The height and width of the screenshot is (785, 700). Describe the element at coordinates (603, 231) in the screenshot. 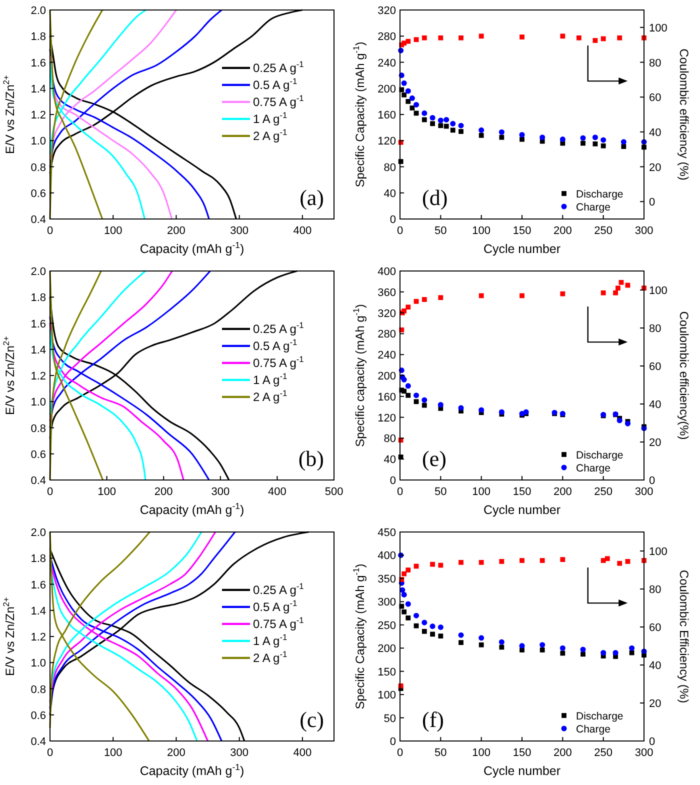

I see `x-tick-label: 250` at that location.